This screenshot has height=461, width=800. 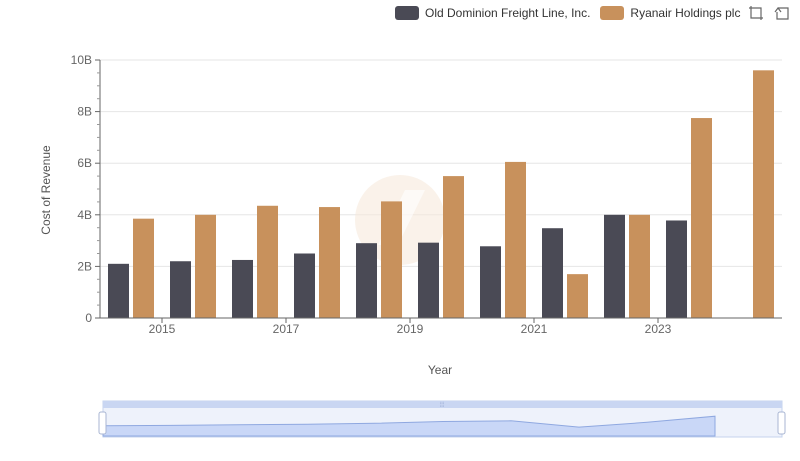 What do you see at coordinates (84, 163) in the screenshot?
I see `y-tick-label: 6B` at bounding box center [84, 163].